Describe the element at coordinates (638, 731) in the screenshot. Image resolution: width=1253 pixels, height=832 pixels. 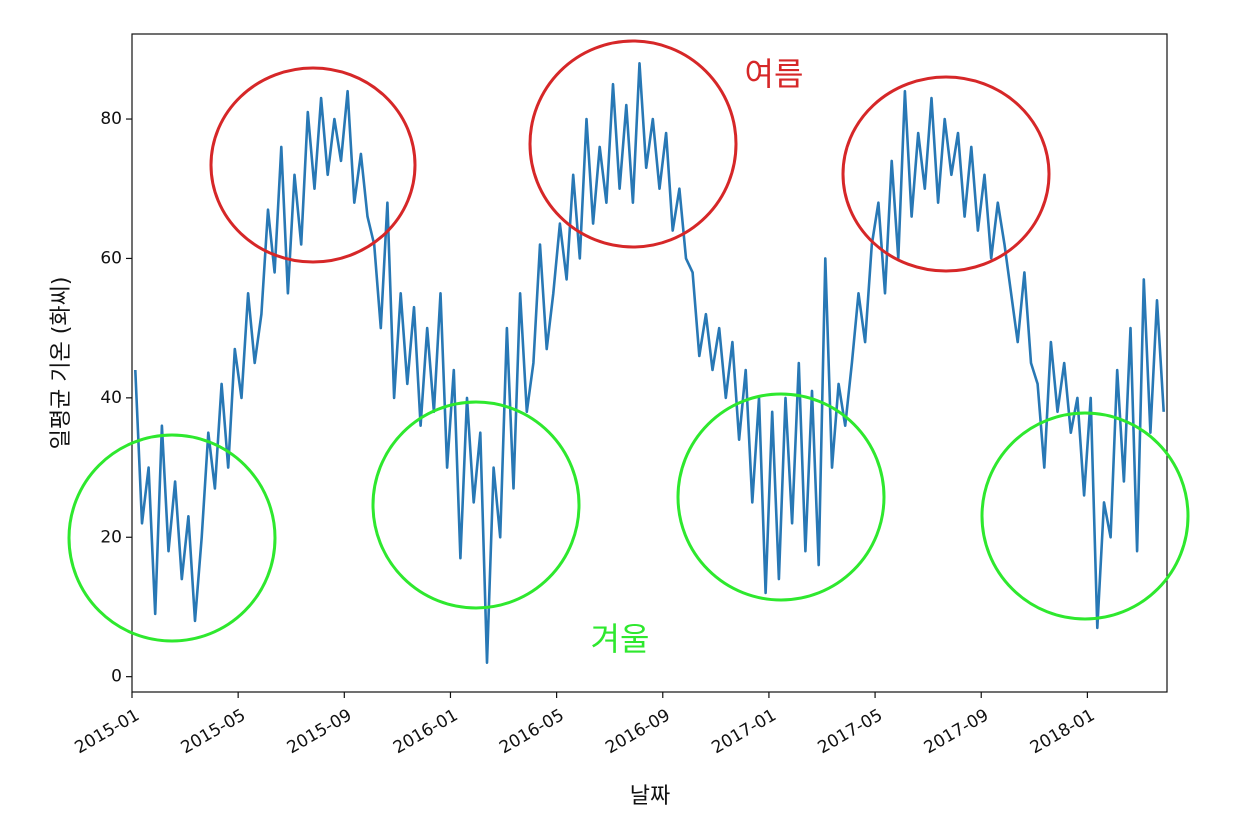
I see `x-tick-label: 2016-09` at that location.